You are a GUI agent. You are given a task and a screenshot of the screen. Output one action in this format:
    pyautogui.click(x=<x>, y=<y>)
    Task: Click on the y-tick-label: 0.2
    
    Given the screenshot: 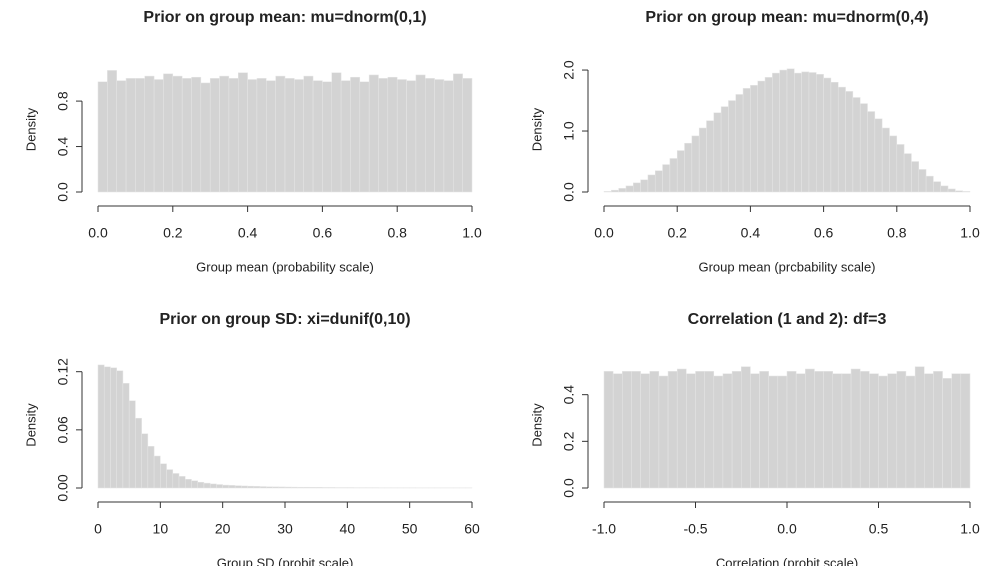 What is the action you would take?
    pyautogui.click(x=569, y=441)
    